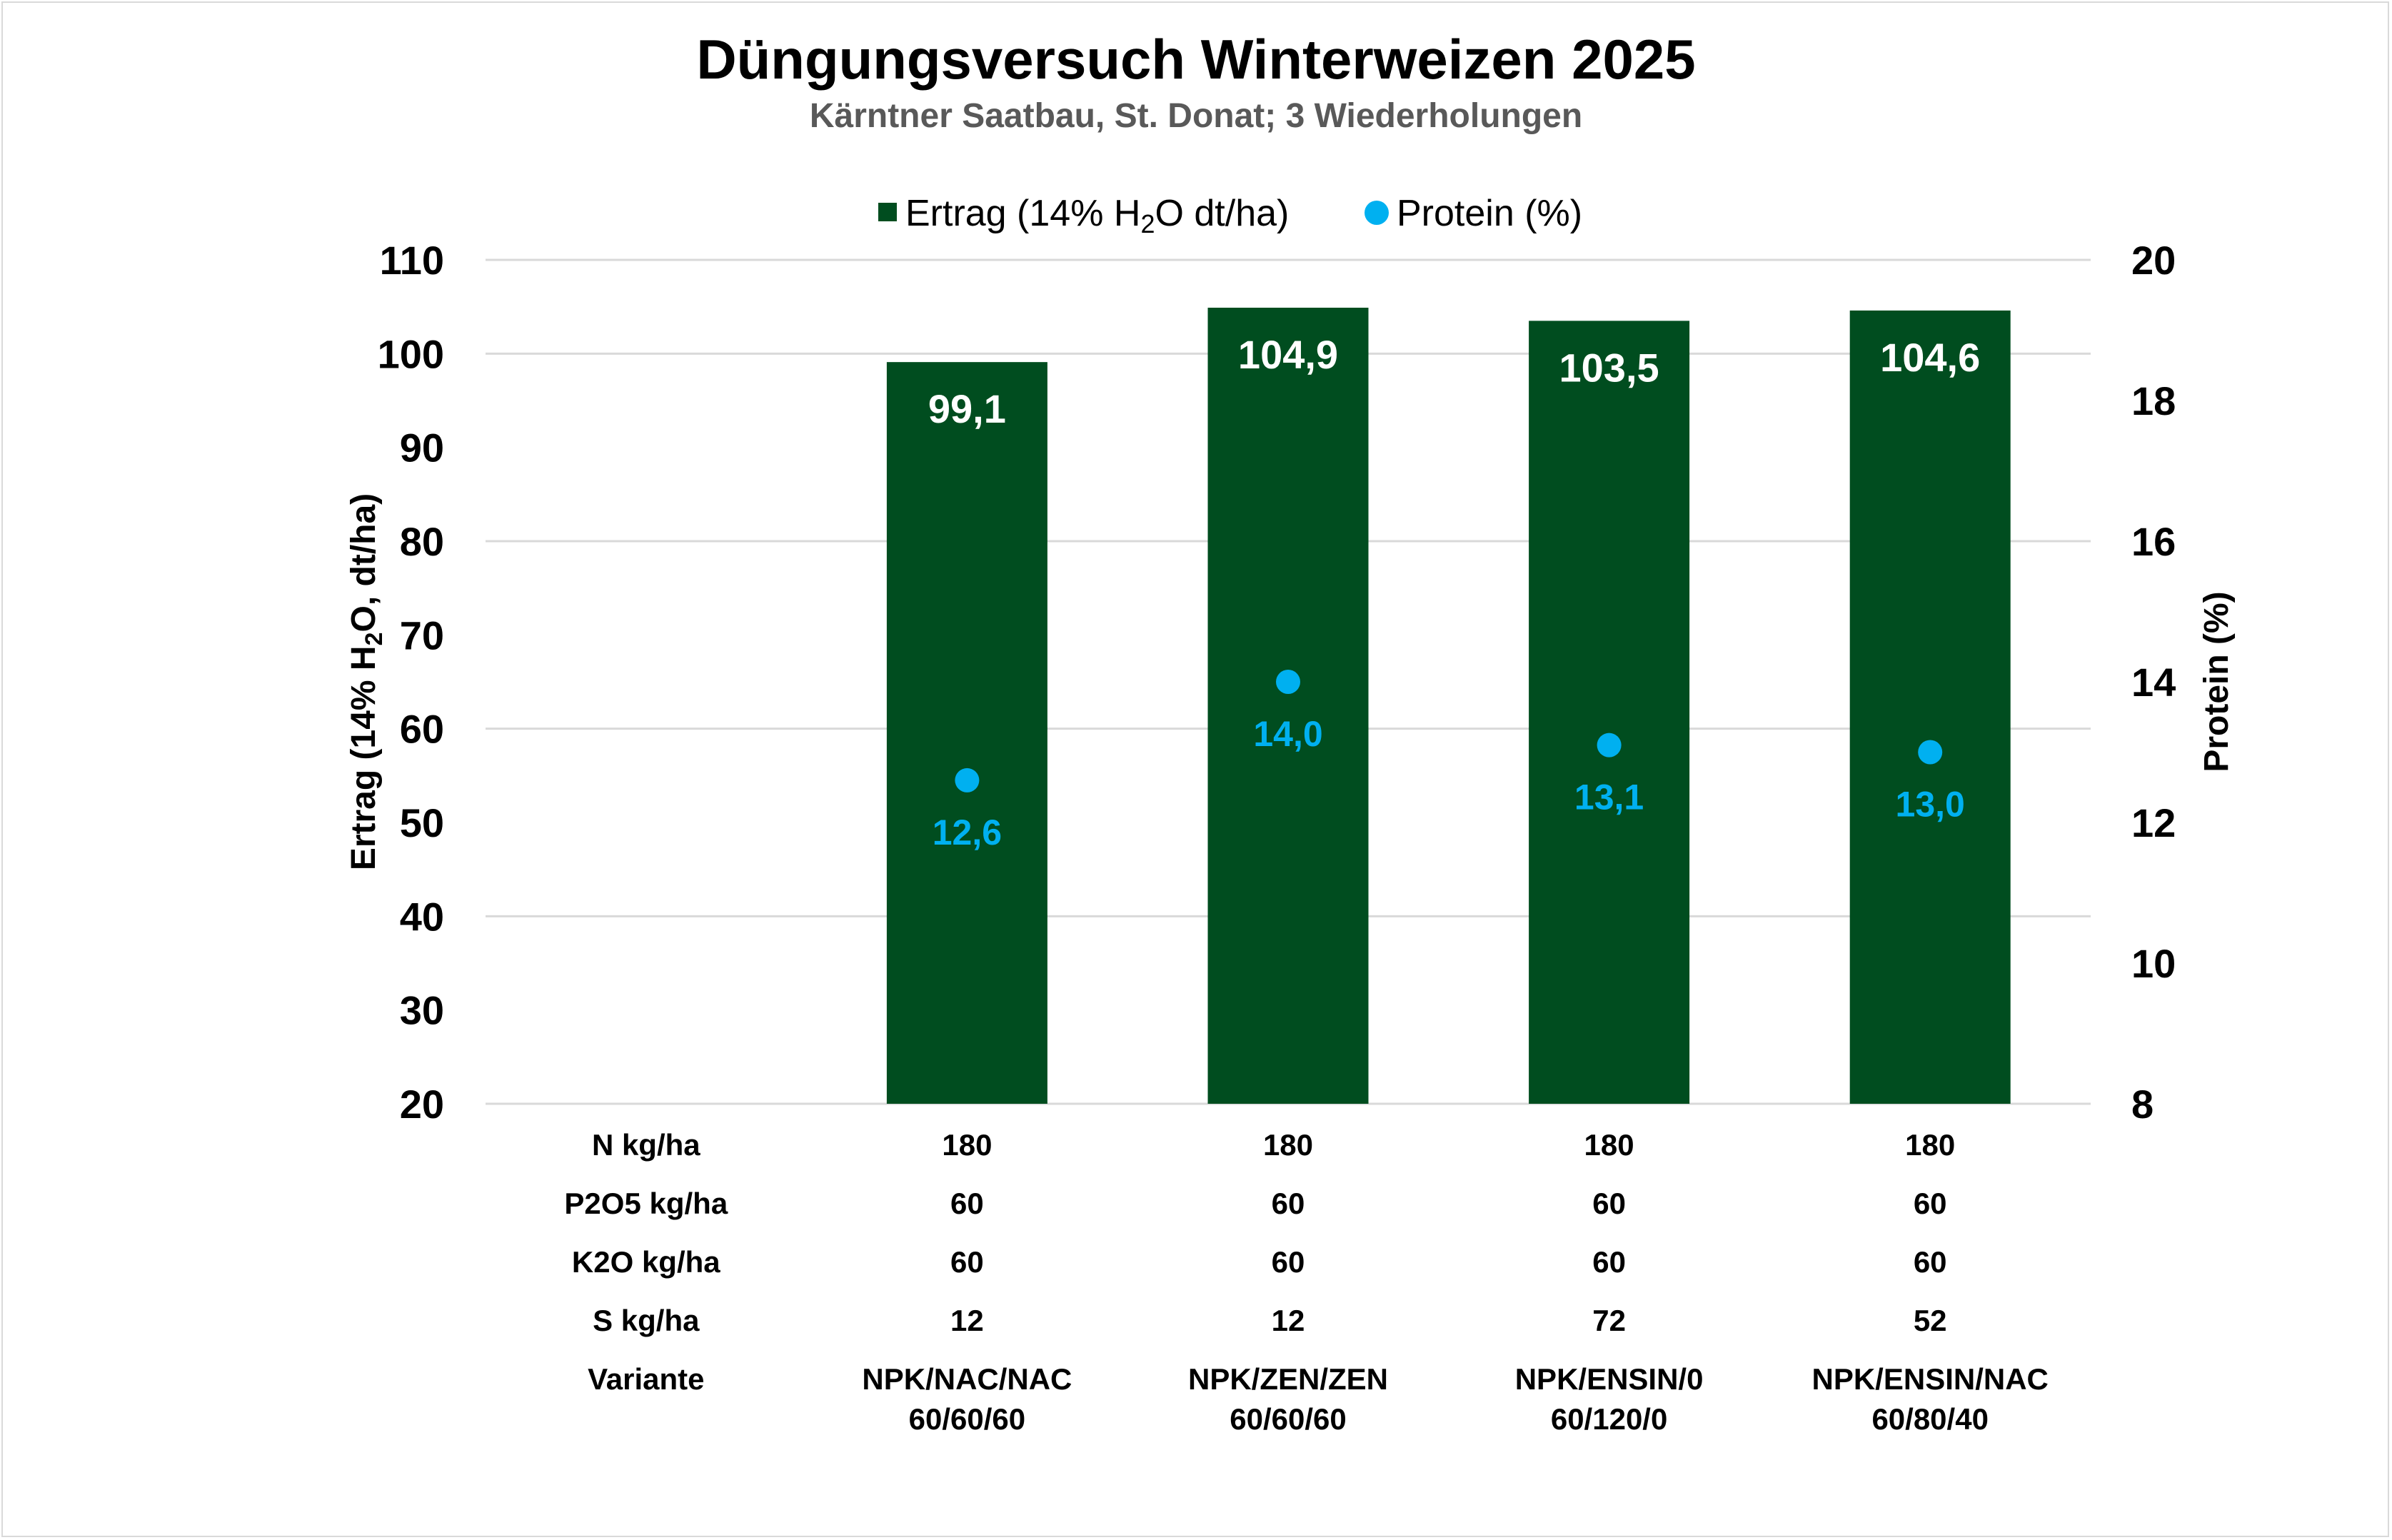 This screenshot has height=1540, width=2392. I want to click on table-cell: 60/120/0, so click(1609, 1419).